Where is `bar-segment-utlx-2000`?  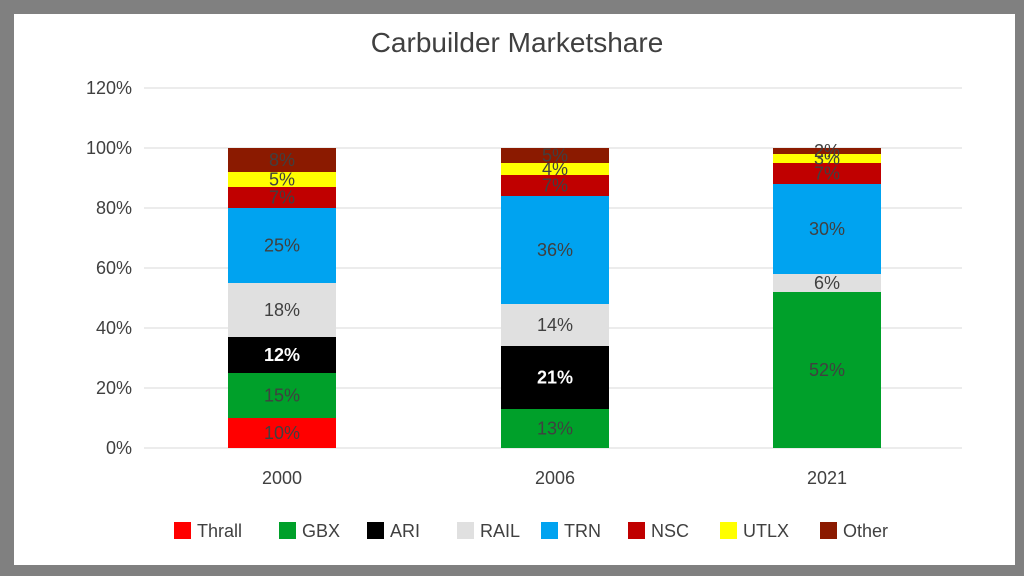 bar-segment-utlx-2000 is located at coordinates (282, 179).